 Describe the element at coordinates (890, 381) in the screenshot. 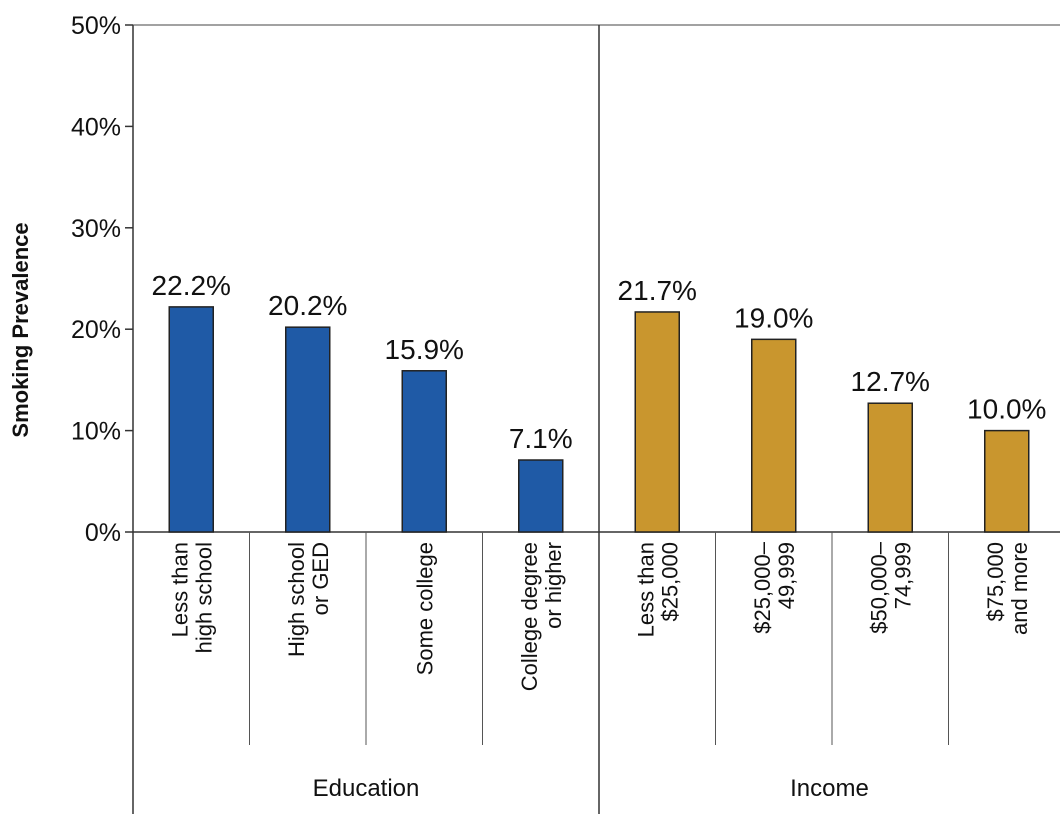

I see `data-label: 12.7%` at that location.